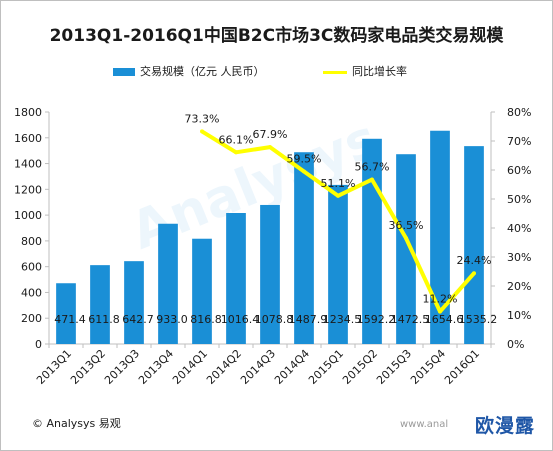 The image size is (553, 451). What do you see at coordinates (519, 315) in the screenshot?
I see `right-tick-label: 10%` at bounding box center [519, 315].